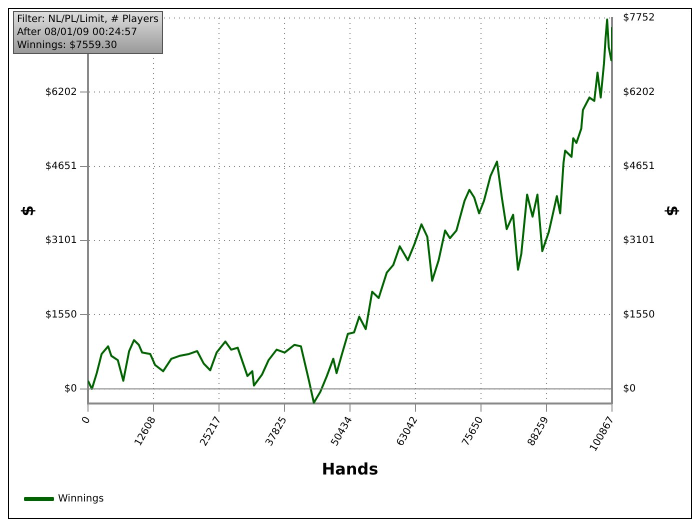  What do you see at coordinates (61, 166) in the screenshot?
I see `y-tick-label: $4651` at bounding box center [61, 166].